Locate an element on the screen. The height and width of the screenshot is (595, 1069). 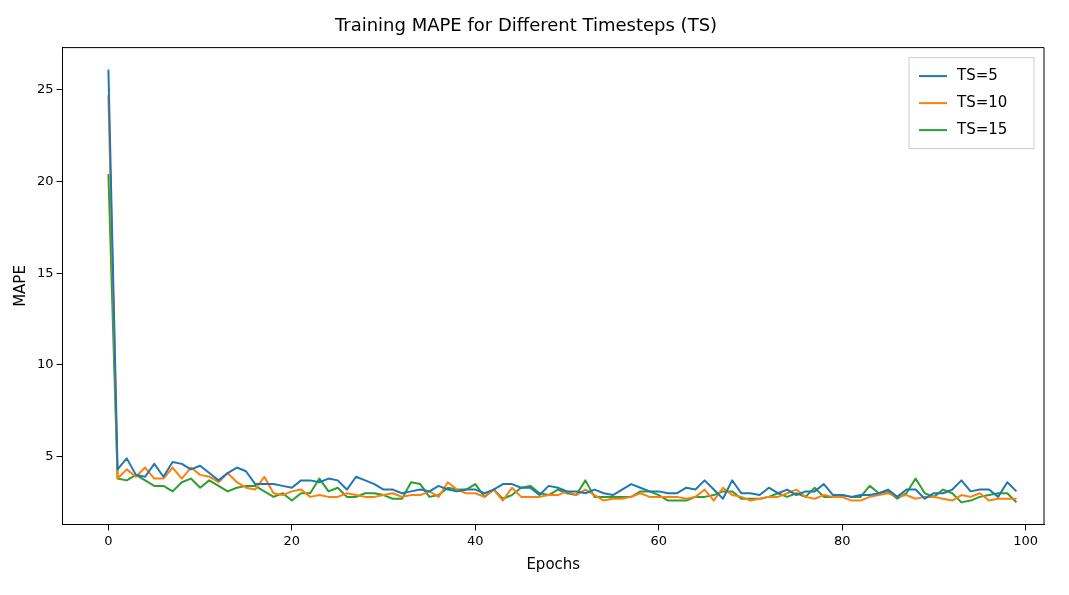
legend-label: TS=5 is located at coordinates (977, 74).